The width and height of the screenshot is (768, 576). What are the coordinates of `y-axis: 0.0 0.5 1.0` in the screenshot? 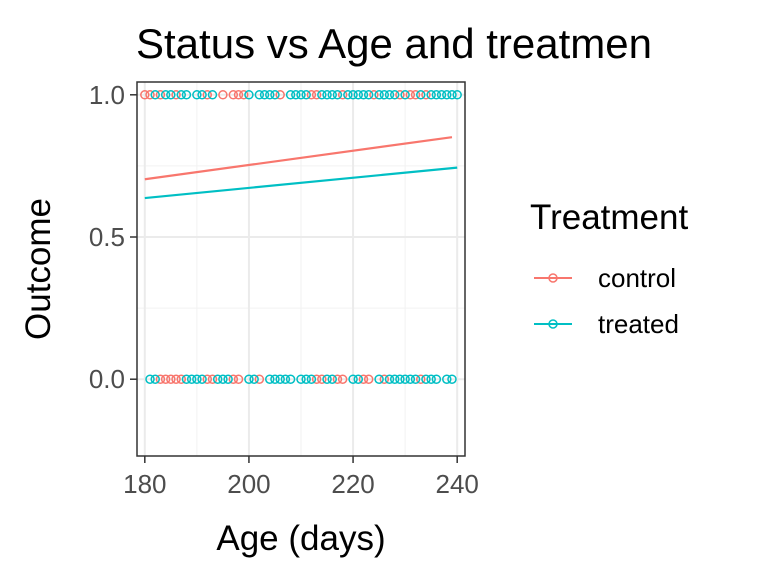 It's located at (113, 237).